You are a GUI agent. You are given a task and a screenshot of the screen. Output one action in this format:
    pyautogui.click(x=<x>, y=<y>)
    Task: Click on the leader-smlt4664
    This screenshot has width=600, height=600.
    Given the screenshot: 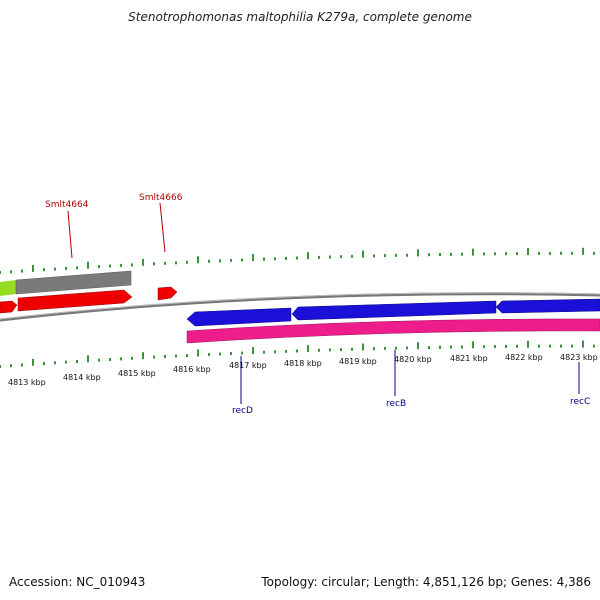 What is the action you would take?
    pyautogui.click(x=70, y=234)
    